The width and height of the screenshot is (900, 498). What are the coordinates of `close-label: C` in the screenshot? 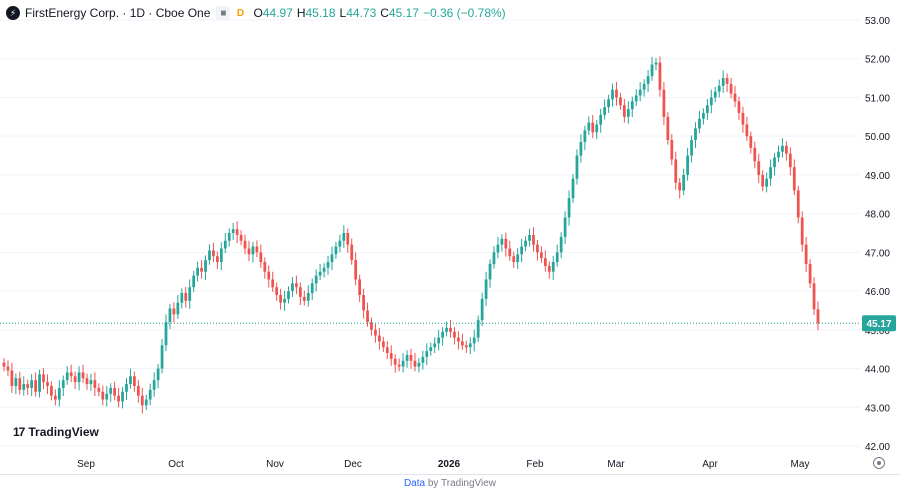 It's located at (384, 13).